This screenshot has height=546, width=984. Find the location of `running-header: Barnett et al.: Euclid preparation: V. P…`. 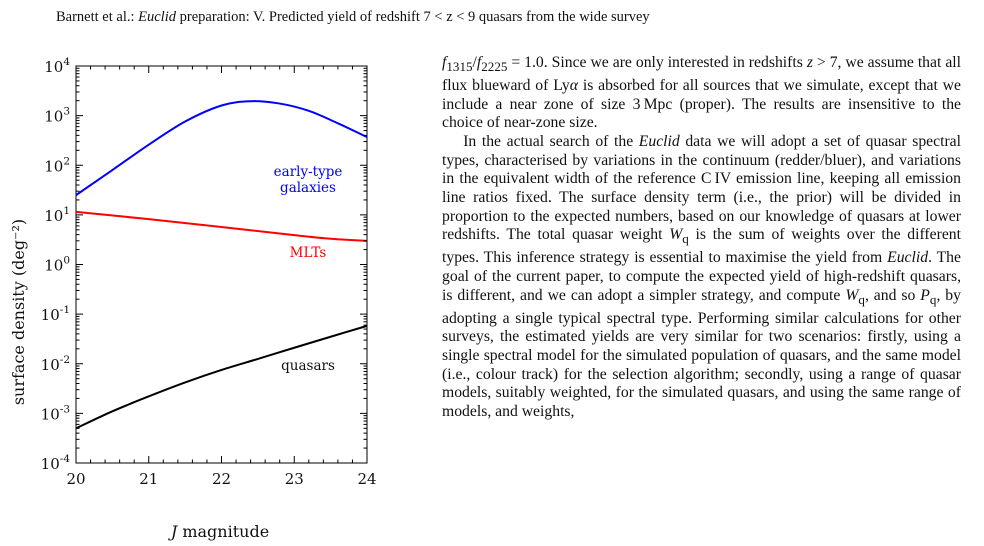

running-header: Barnett et al.: Euclid preparation: V. P… is located at coordinates (353, 17).